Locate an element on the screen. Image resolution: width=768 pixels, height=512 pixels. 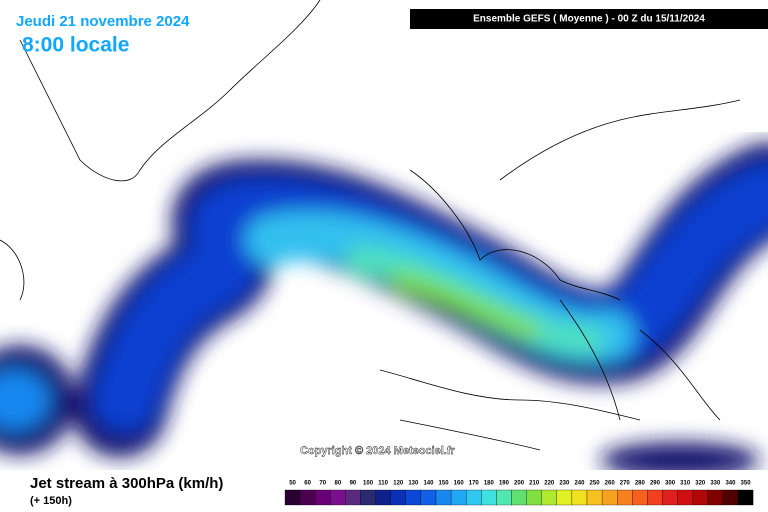
scale-label: 280 is located at coordinates (640, 484).